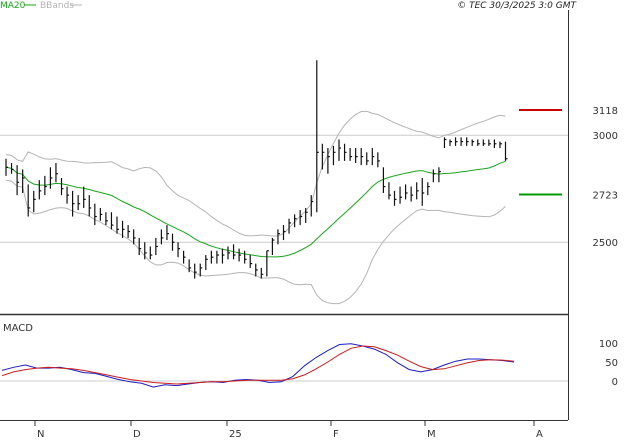 Image resolution: width=627 pixels, height=440 pixels. I want to click on macd-panel-title: MACD, so click(18, 328).